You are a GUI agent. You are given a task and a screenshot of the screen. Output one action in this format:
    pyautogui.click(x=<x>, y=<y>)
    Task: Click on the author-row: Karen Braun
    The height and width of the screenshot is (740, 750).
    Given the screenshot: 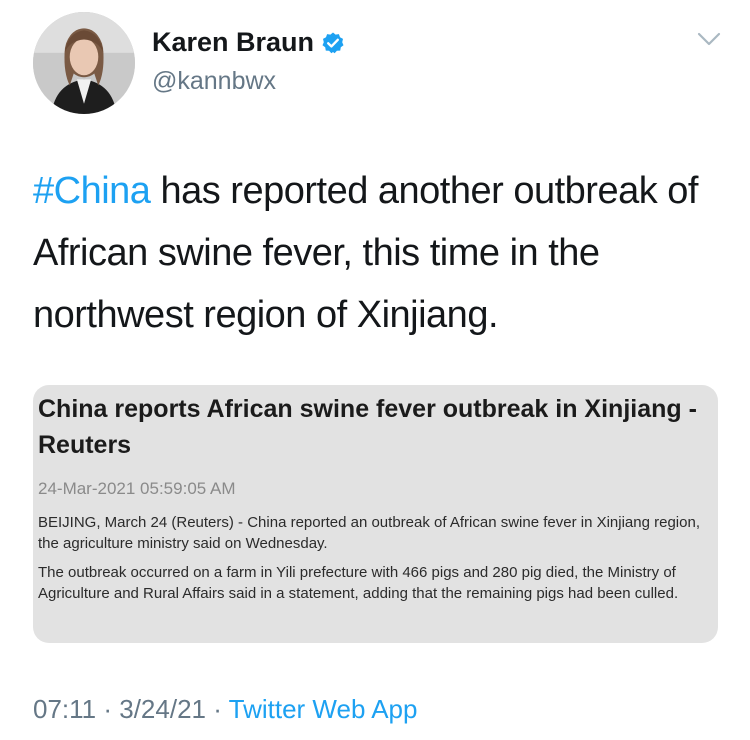 What is the action you would take?
    pyautogui.click(x=248, y=42)
    